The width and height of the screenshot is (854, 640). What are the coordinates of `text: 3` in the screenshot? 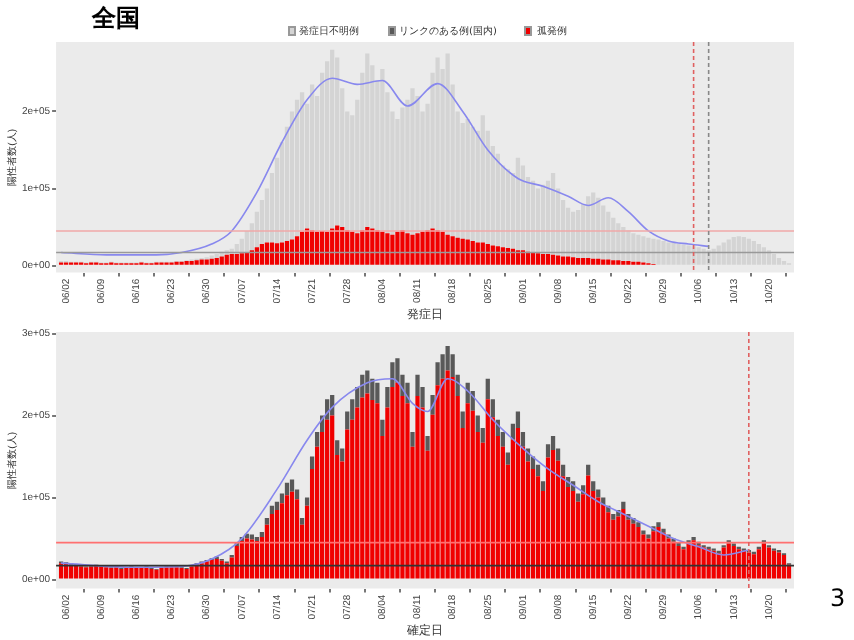 It's located at (838, 598).